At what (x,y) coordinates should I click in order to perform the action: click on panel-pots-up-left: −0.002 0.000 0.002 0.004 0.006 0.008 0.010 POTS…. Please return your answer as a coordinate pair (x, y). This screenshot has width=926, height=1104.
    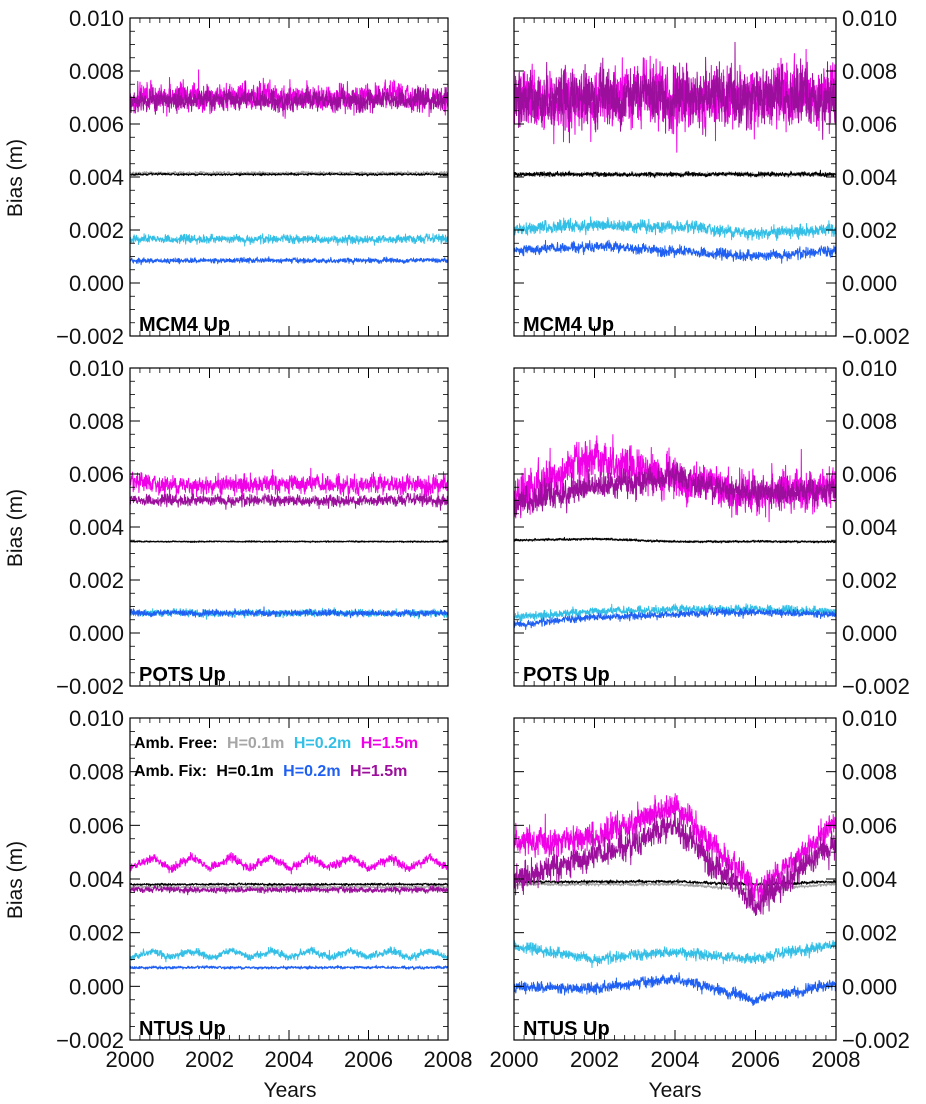
    Looking at the image, I should click on (252, 527).